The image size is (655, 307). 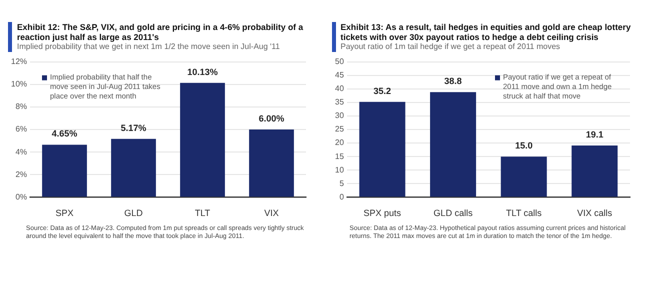 What do you see at coordinates (339, 102) in the screenshot?
I see `y-tick-label: 35` at bounding box center [339, 102].